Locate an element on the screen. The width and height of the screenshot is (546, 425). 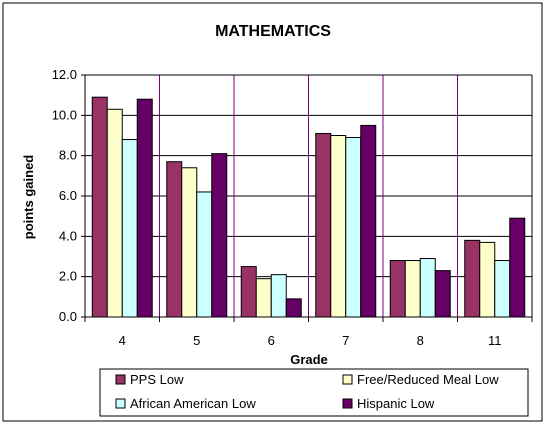
y-tick-label: 8.0 is located at coordinates (68, 155).